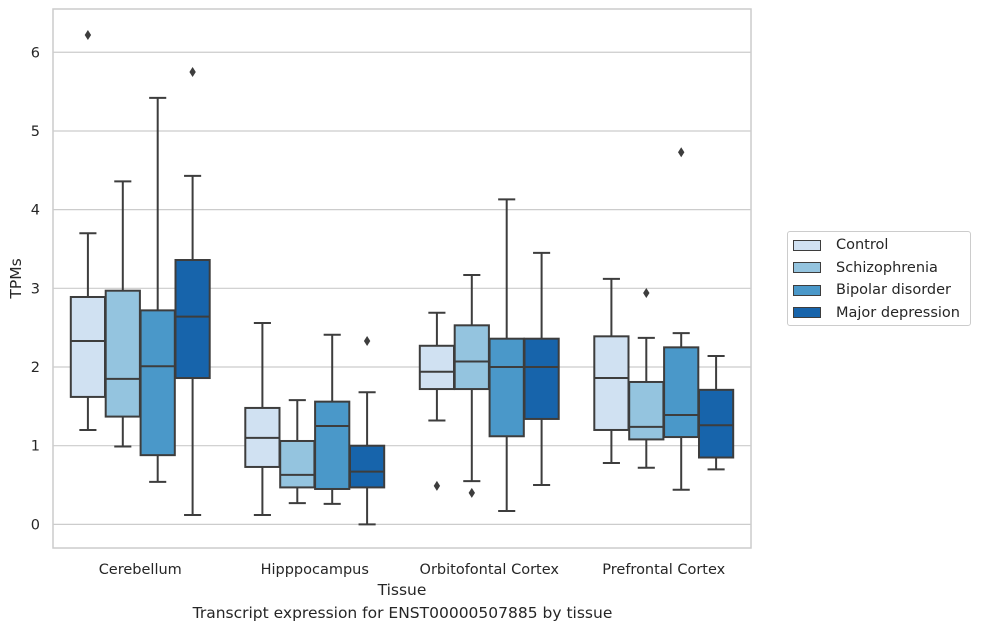 The image size is (983, 634). What do you see at coordinates (646, 410) in the screenshot?
I see `box-prefrontal-cortex-schizophrenia-body` at bounding box center [646, 410].